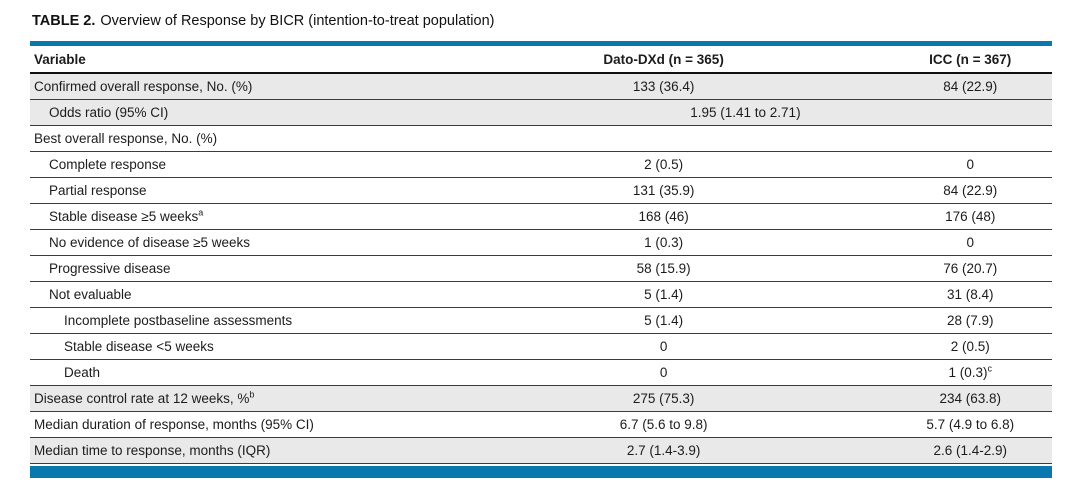 Image resolution: width=1068 pixels, height=485 pixels. Describe the element at coordinates (234, 242) in the screenshot. I see `variable-cell: No evidence of disease ≥5 weeks` at that location.